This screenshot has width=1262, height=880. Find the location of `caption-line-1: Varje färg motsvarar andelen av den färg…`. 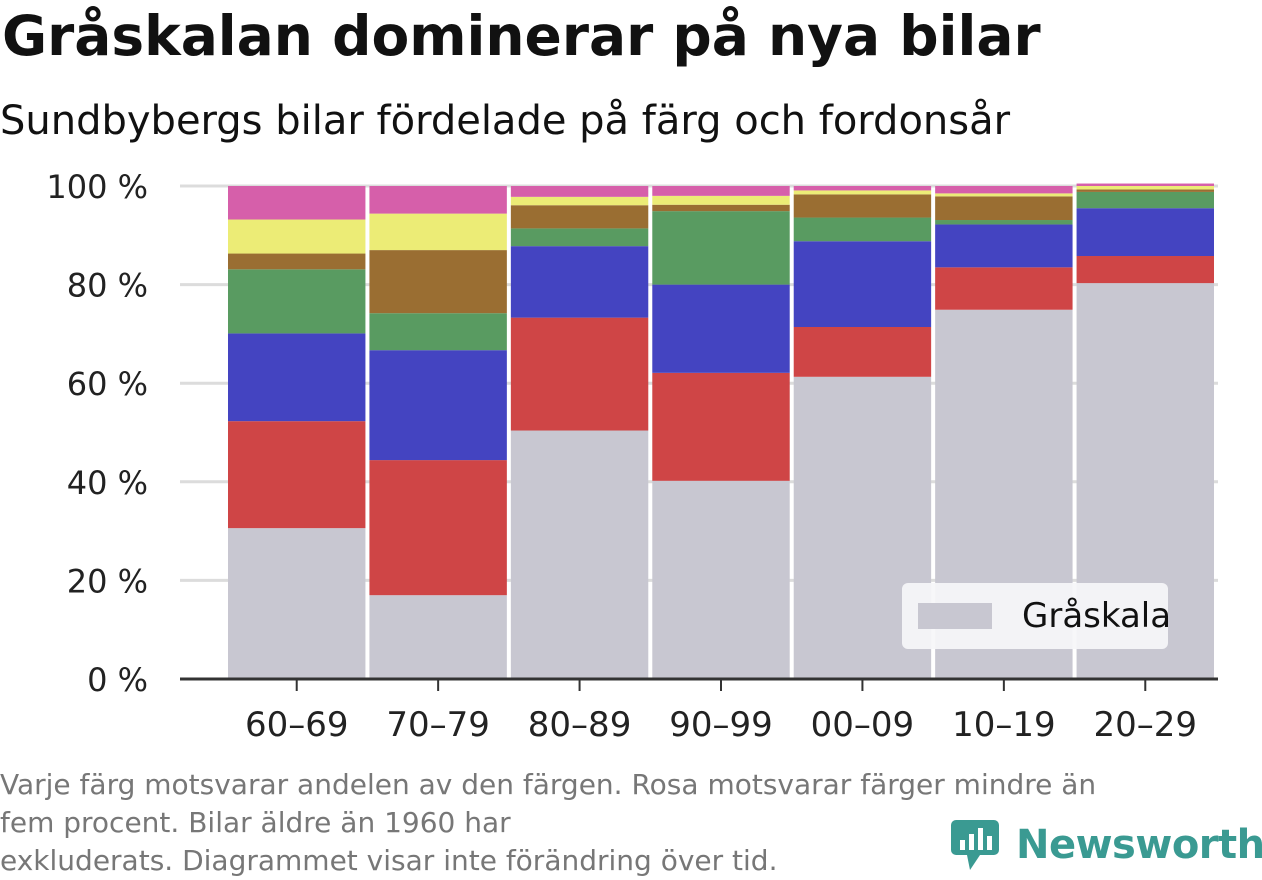

caption-line-1: Varje färg motsvarar andelen av den färg… is located at coordinates (548, 784).